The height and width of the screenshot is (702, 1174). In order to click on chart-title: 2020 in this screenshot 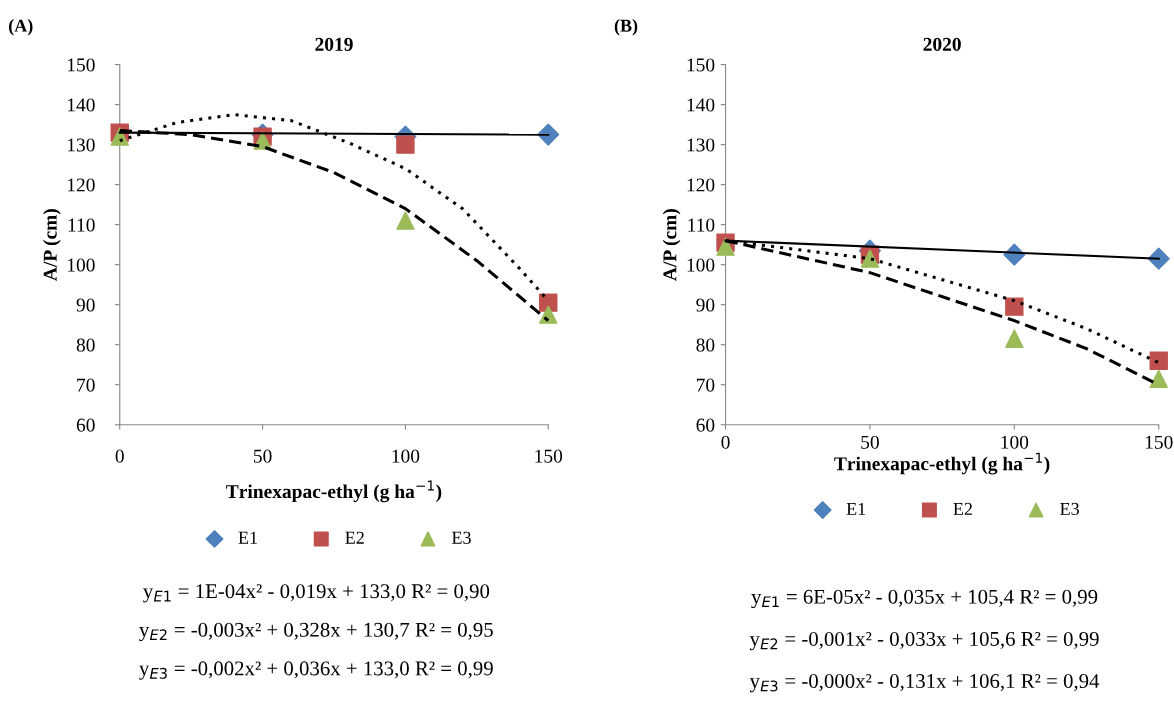, I will do `click(942, 44)`.